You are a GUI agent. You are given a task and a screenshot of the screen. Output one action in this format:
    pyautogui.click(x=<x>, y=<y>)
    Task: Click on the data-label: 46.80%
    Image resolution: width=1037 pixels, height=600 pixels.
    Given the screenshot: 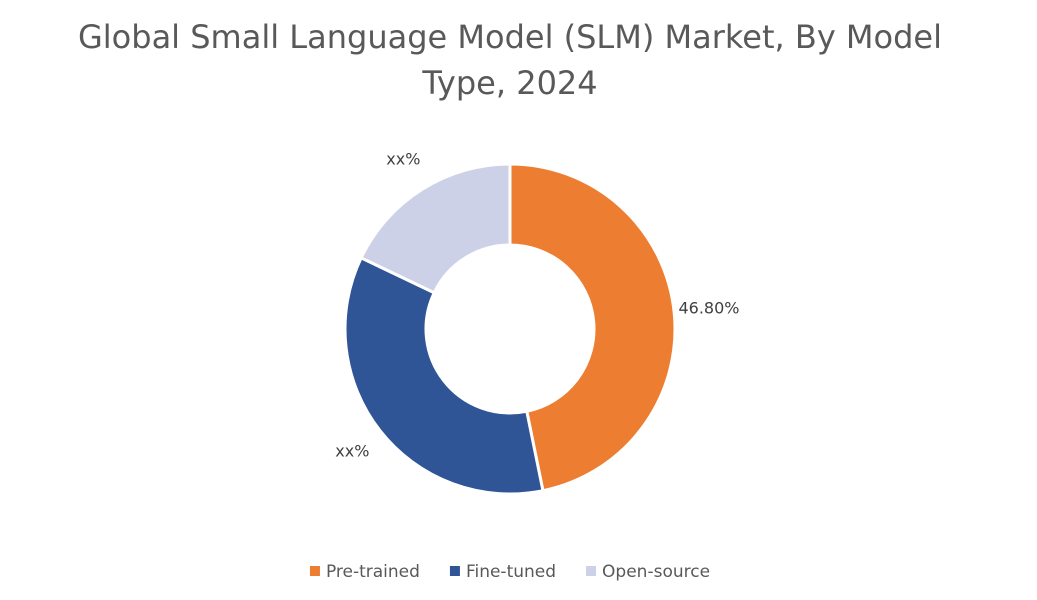 What is the action you would take?
    pyautogui.click(x=708, y=307)
    